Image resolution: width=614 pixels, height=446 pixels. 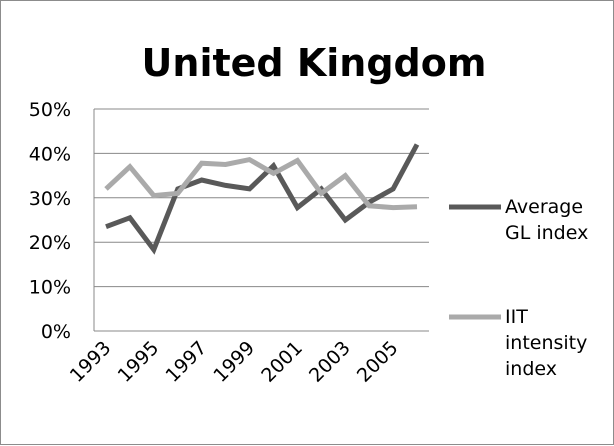 I want to click on series-lines, so click(x=262, y=199).